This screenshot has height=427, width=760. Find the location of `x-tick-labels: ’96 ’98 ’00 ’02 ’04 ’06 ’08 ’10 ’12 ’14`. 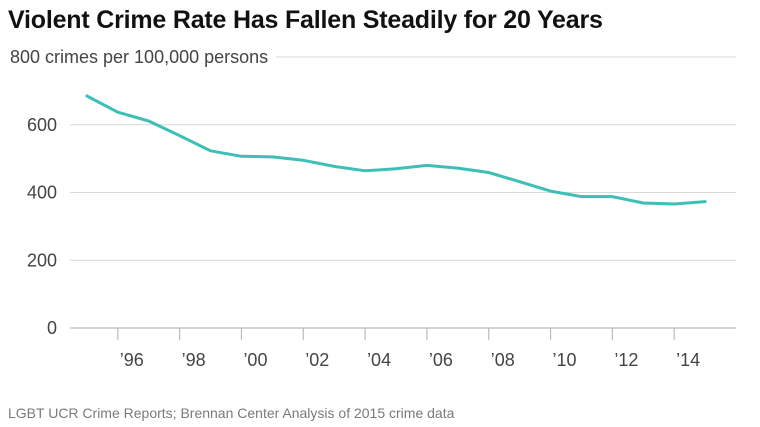

x-tick-labels: ’96 ’98 ’00 ’02 ’04 ’06 ’08 ’10 ’12 ’14 is located at coordinates (410, 360).